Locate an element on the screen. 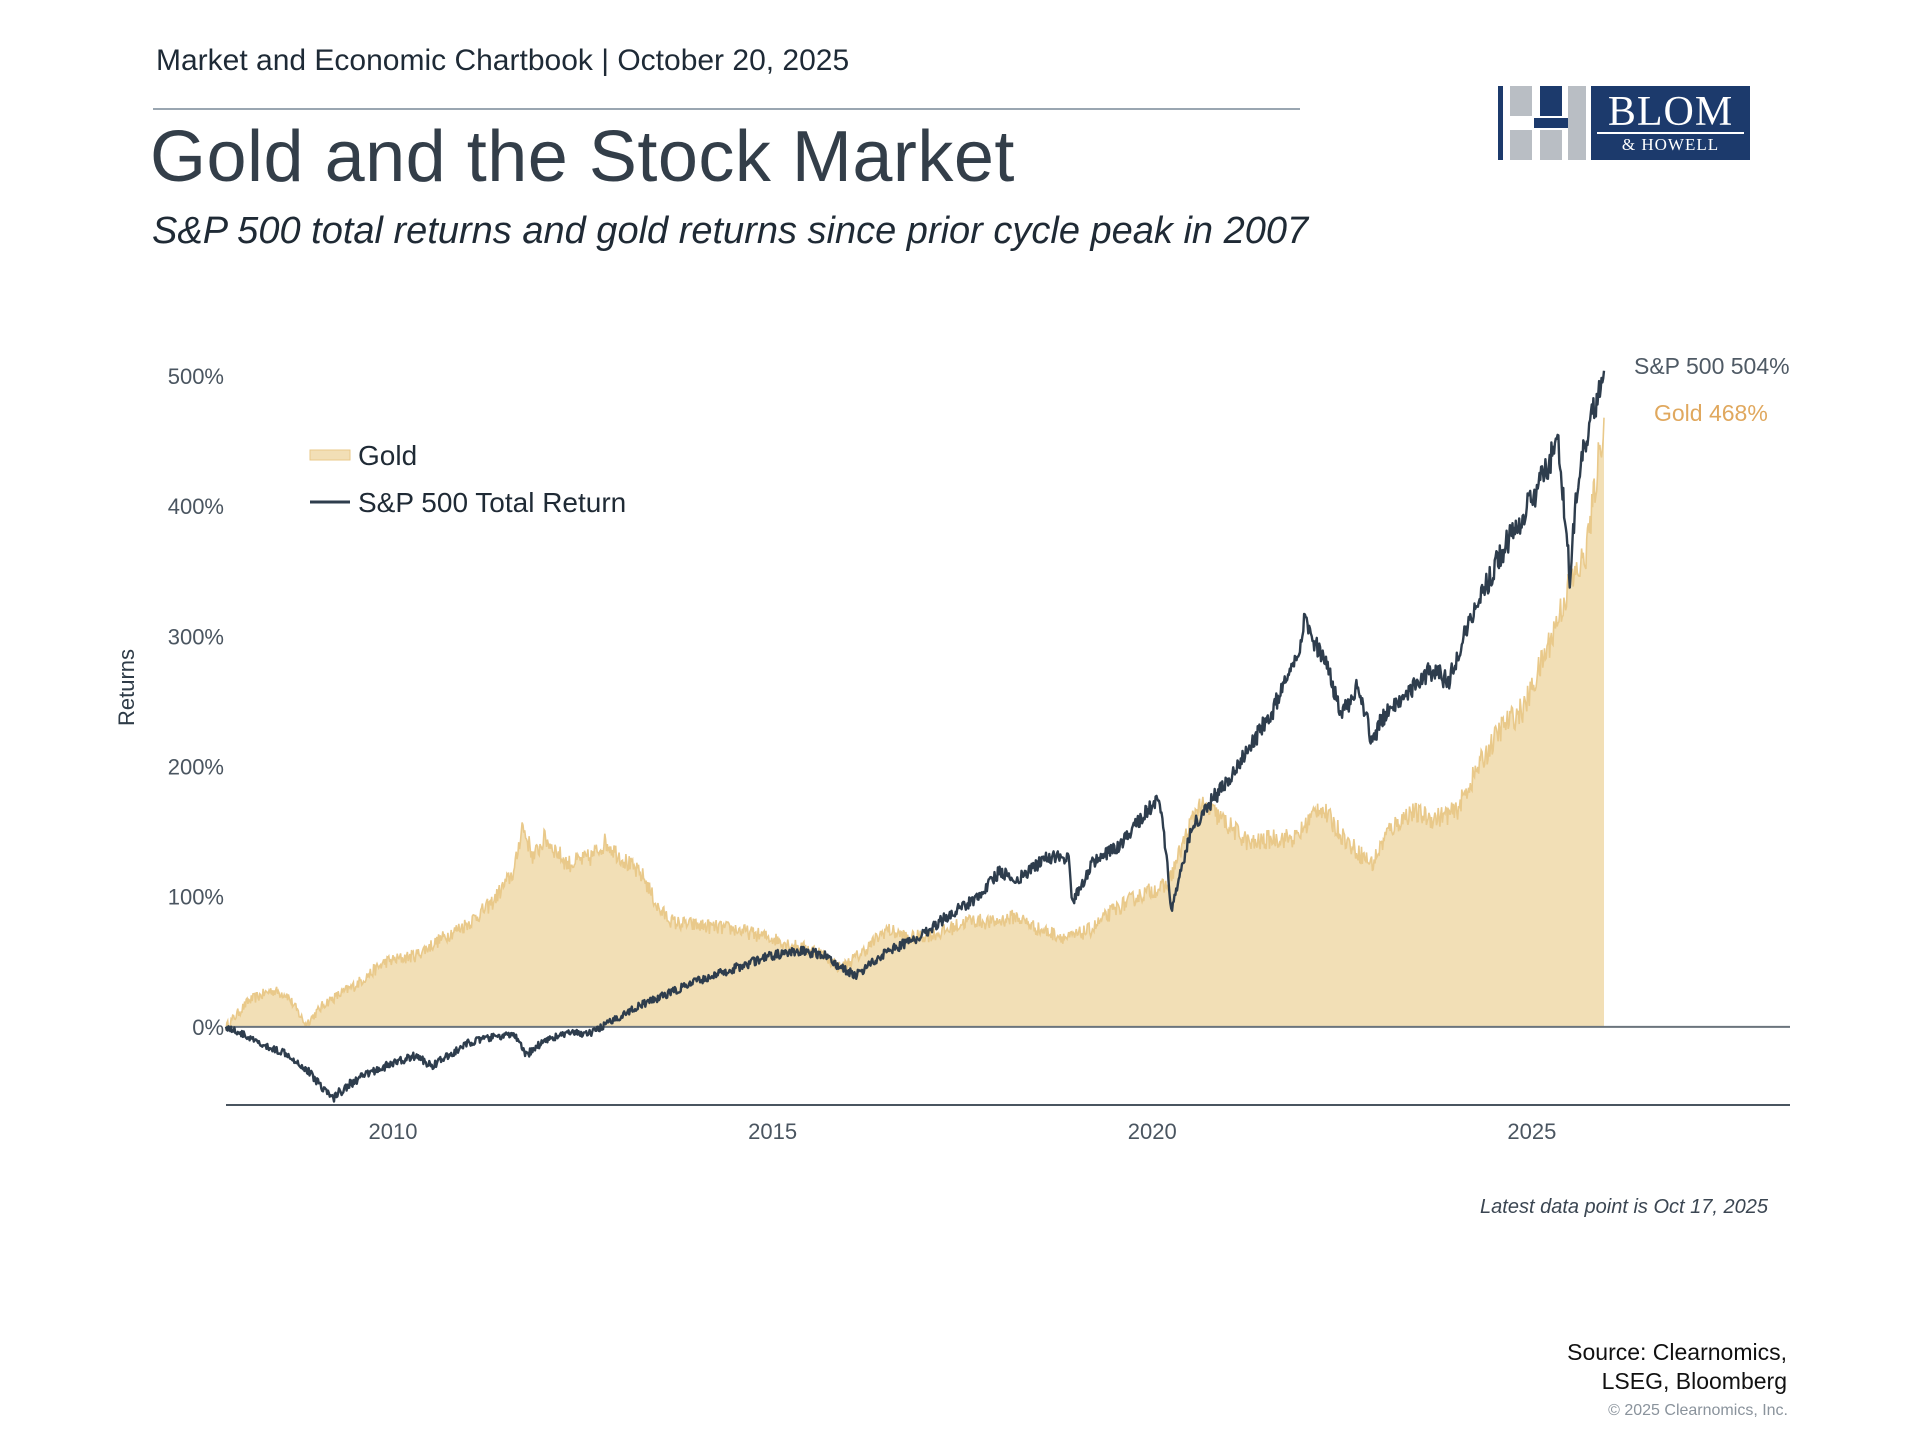 The height and width of the screenshot is (1440, 1920). company-logo: BLOM & HOWELL is located at coordinates (1624, 123).